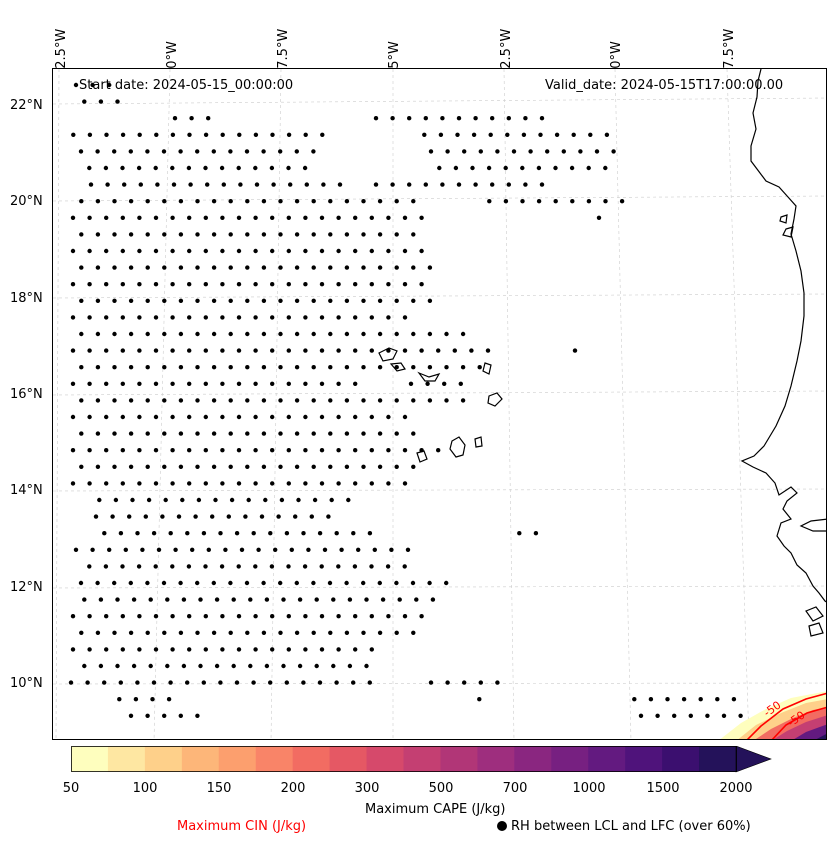  I want to click on lat-label-12n: 12°N, so click(26, 587).